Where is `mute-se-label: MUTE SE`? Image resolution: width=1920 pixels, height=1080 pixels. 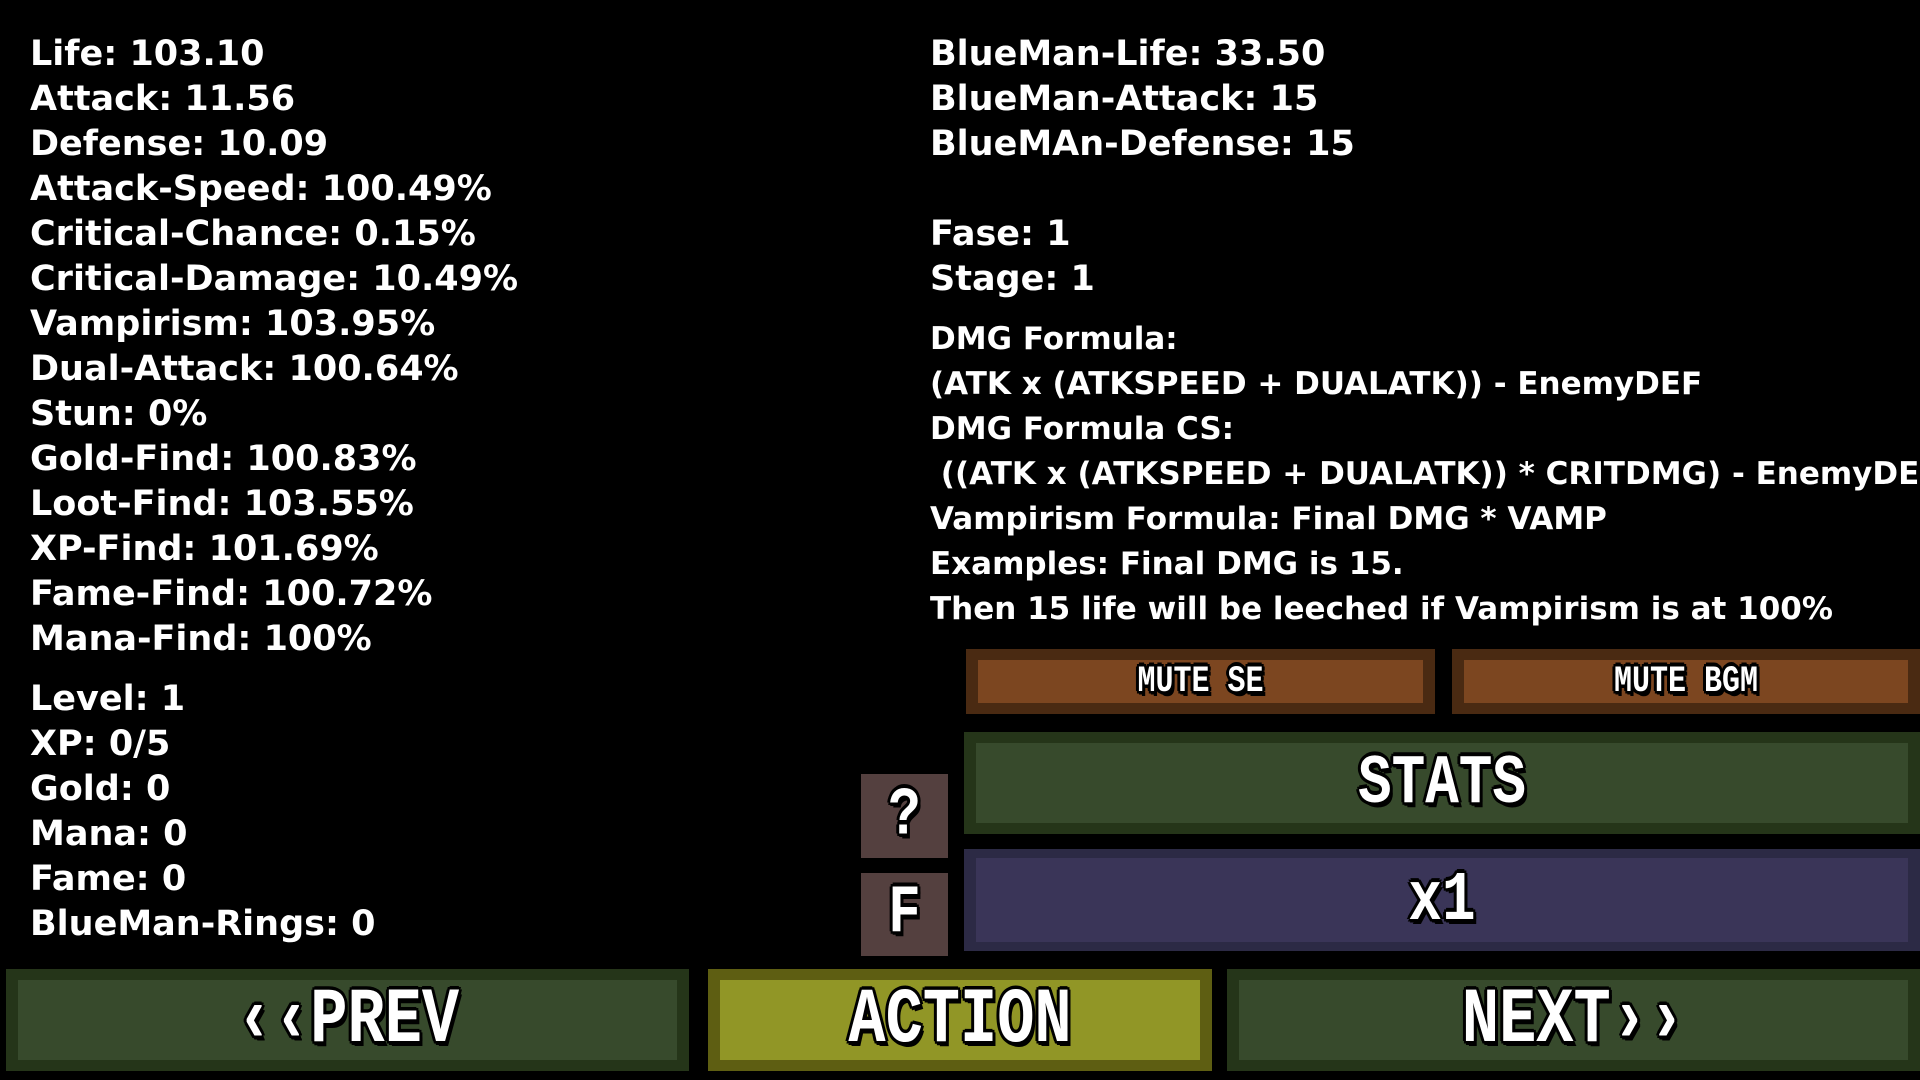
mute-se-label: MUTE SE is located at coordinates (1200, 681).